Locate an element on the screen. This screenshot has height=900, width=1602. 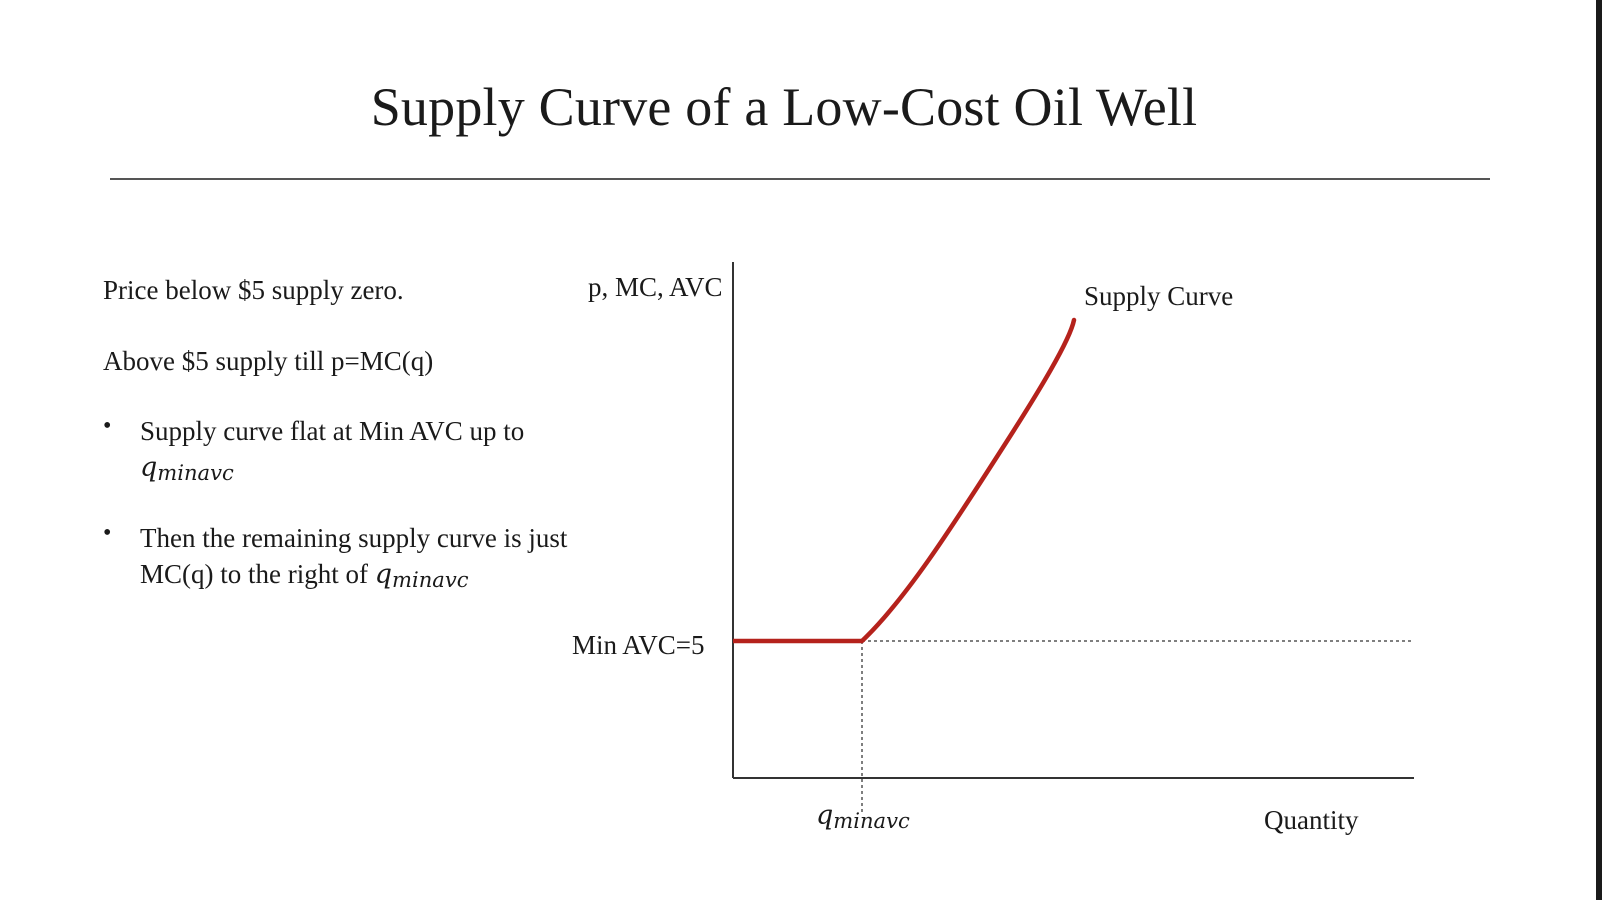
bullet-text: Supply curve flat at Min AVC up to is located at coordinates (332, 431).